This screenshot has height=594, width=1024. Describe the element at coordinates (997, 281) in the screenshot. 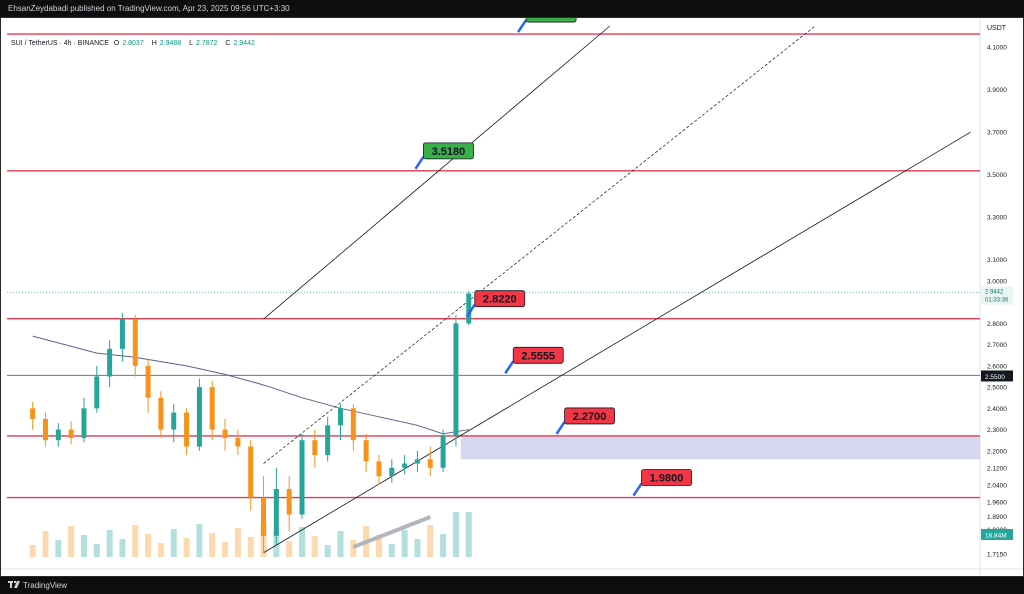

I see `y-tick-label: 3.0000` at that location.